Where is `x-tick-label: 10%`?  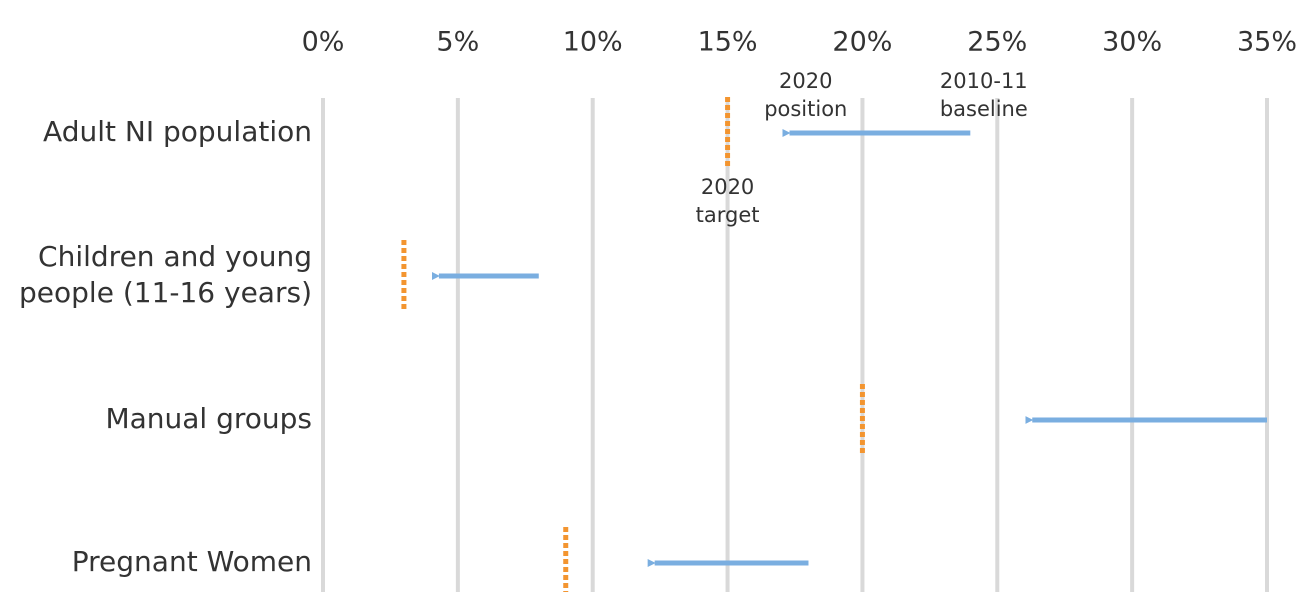
x-tick-label: 10% is located at coordinates (593, 42).